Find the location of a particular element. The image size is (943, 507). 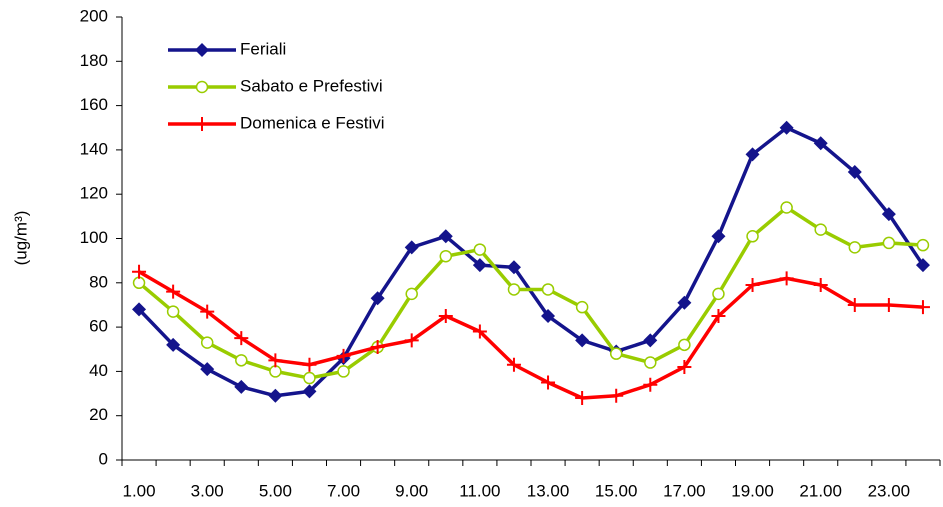

y-tick-label: 80 is located at coordinates (98, 281).